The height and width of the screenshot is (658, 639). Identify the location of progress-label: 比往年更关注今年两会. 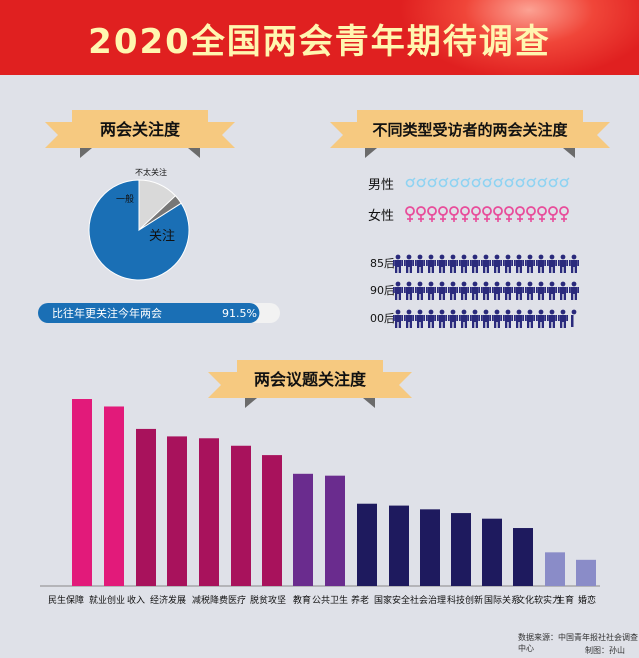
(107, 313).